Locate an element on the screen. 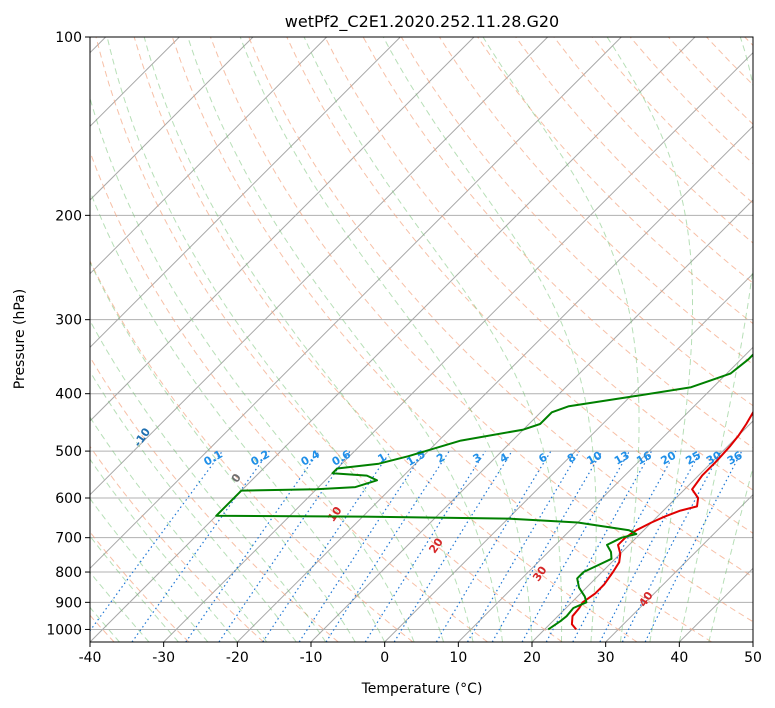 This screenshot has height=708, width=775. x-tick-label: 0 is located at coordinates (384, 658).